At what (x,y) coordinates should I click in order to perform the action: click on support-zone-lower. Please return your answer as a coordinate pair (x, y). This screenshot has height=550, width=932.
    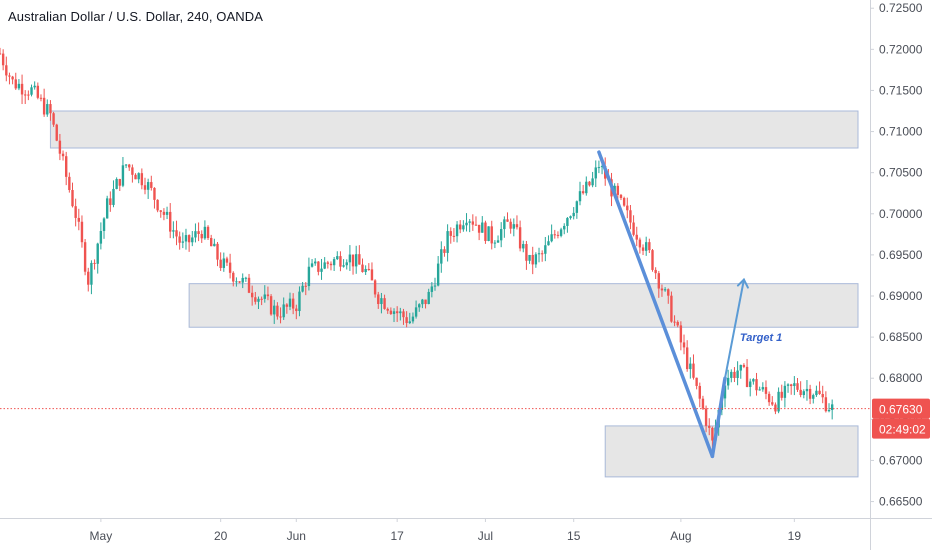
    Looking at the image, I should click on (731, 451).